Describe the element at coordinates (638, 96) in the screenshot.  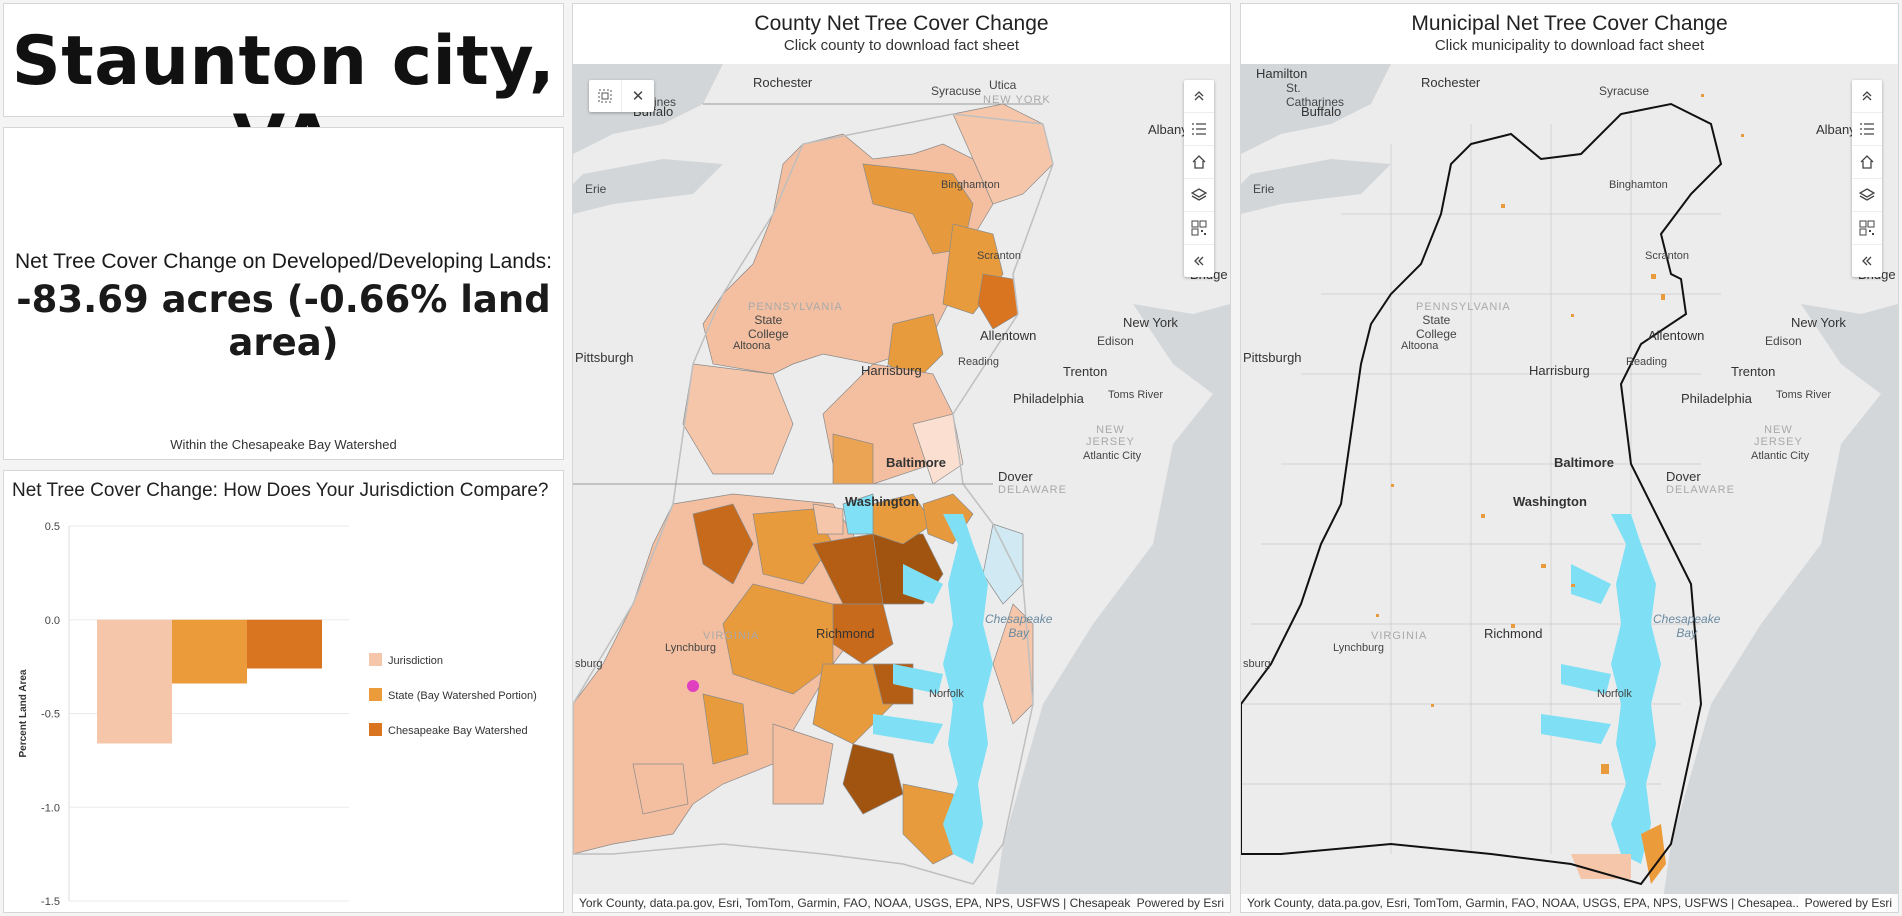
I see `close-icon: ✕` at that location.